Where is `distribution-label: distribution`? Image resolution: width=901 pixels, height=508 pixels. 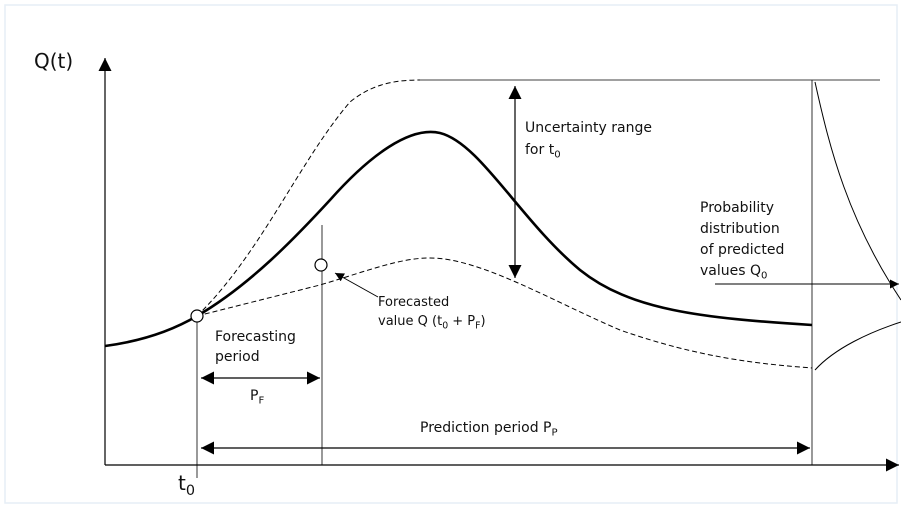 distribution-label: distribution is located at coordinates (740, 229).